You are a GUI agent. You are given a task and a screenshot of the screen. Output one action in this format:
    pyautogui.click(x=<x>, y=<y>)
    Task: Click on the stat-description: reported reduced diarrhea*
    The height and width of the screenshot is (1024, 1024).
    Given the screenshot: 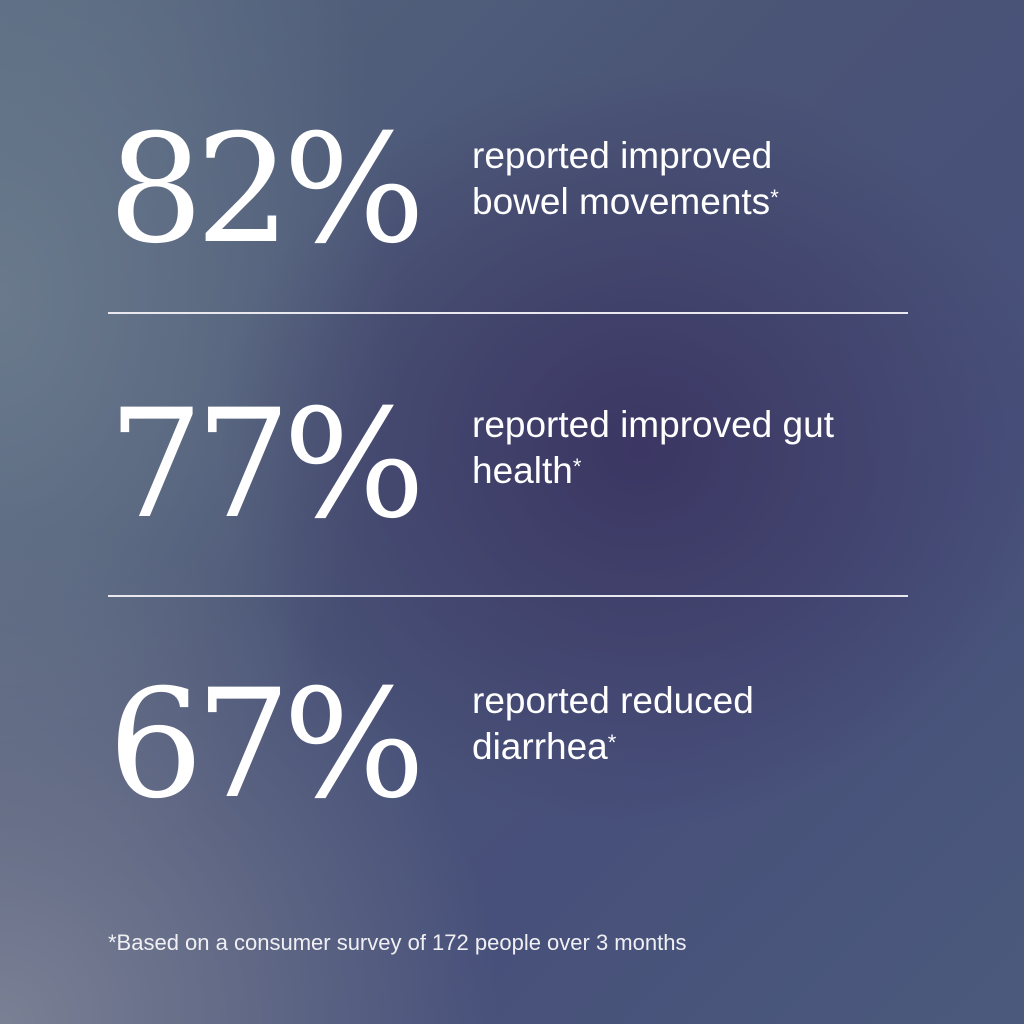 What is the action you would take?
    pyautogui.click(x=662, y=724)
    